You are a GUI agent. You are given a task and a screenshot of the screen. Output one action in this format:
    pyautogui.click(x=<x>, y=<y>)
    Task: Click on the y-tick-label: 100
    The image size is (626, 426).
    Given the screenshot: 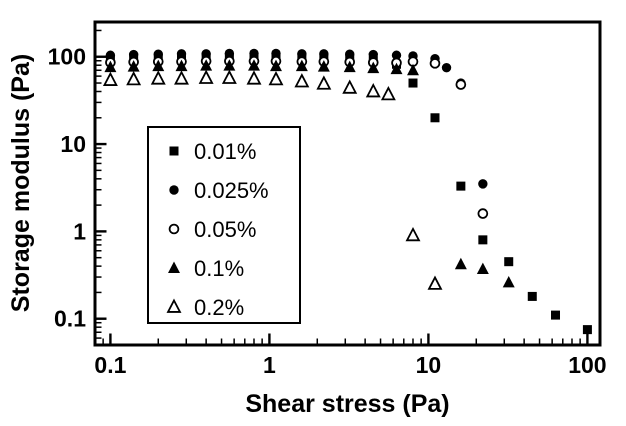 What is the action you would take?
    pyautogui.click(x=67, y=57)
    